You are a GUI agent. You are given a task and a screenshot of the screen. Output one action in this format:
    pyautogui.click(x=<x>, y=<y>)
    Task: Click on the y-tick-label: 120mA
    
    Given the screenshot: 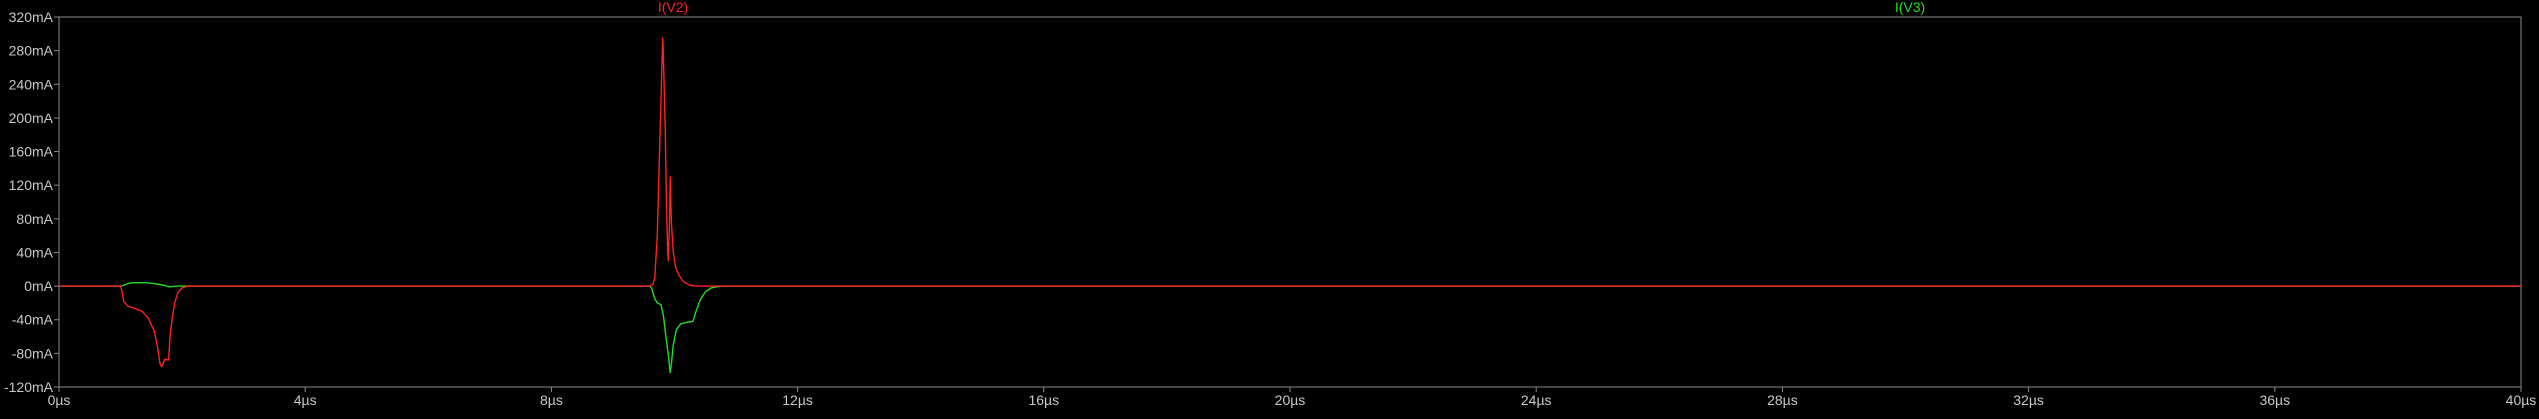 What is the action you would take?
    pyautogui.click(x=31, y=185)
    